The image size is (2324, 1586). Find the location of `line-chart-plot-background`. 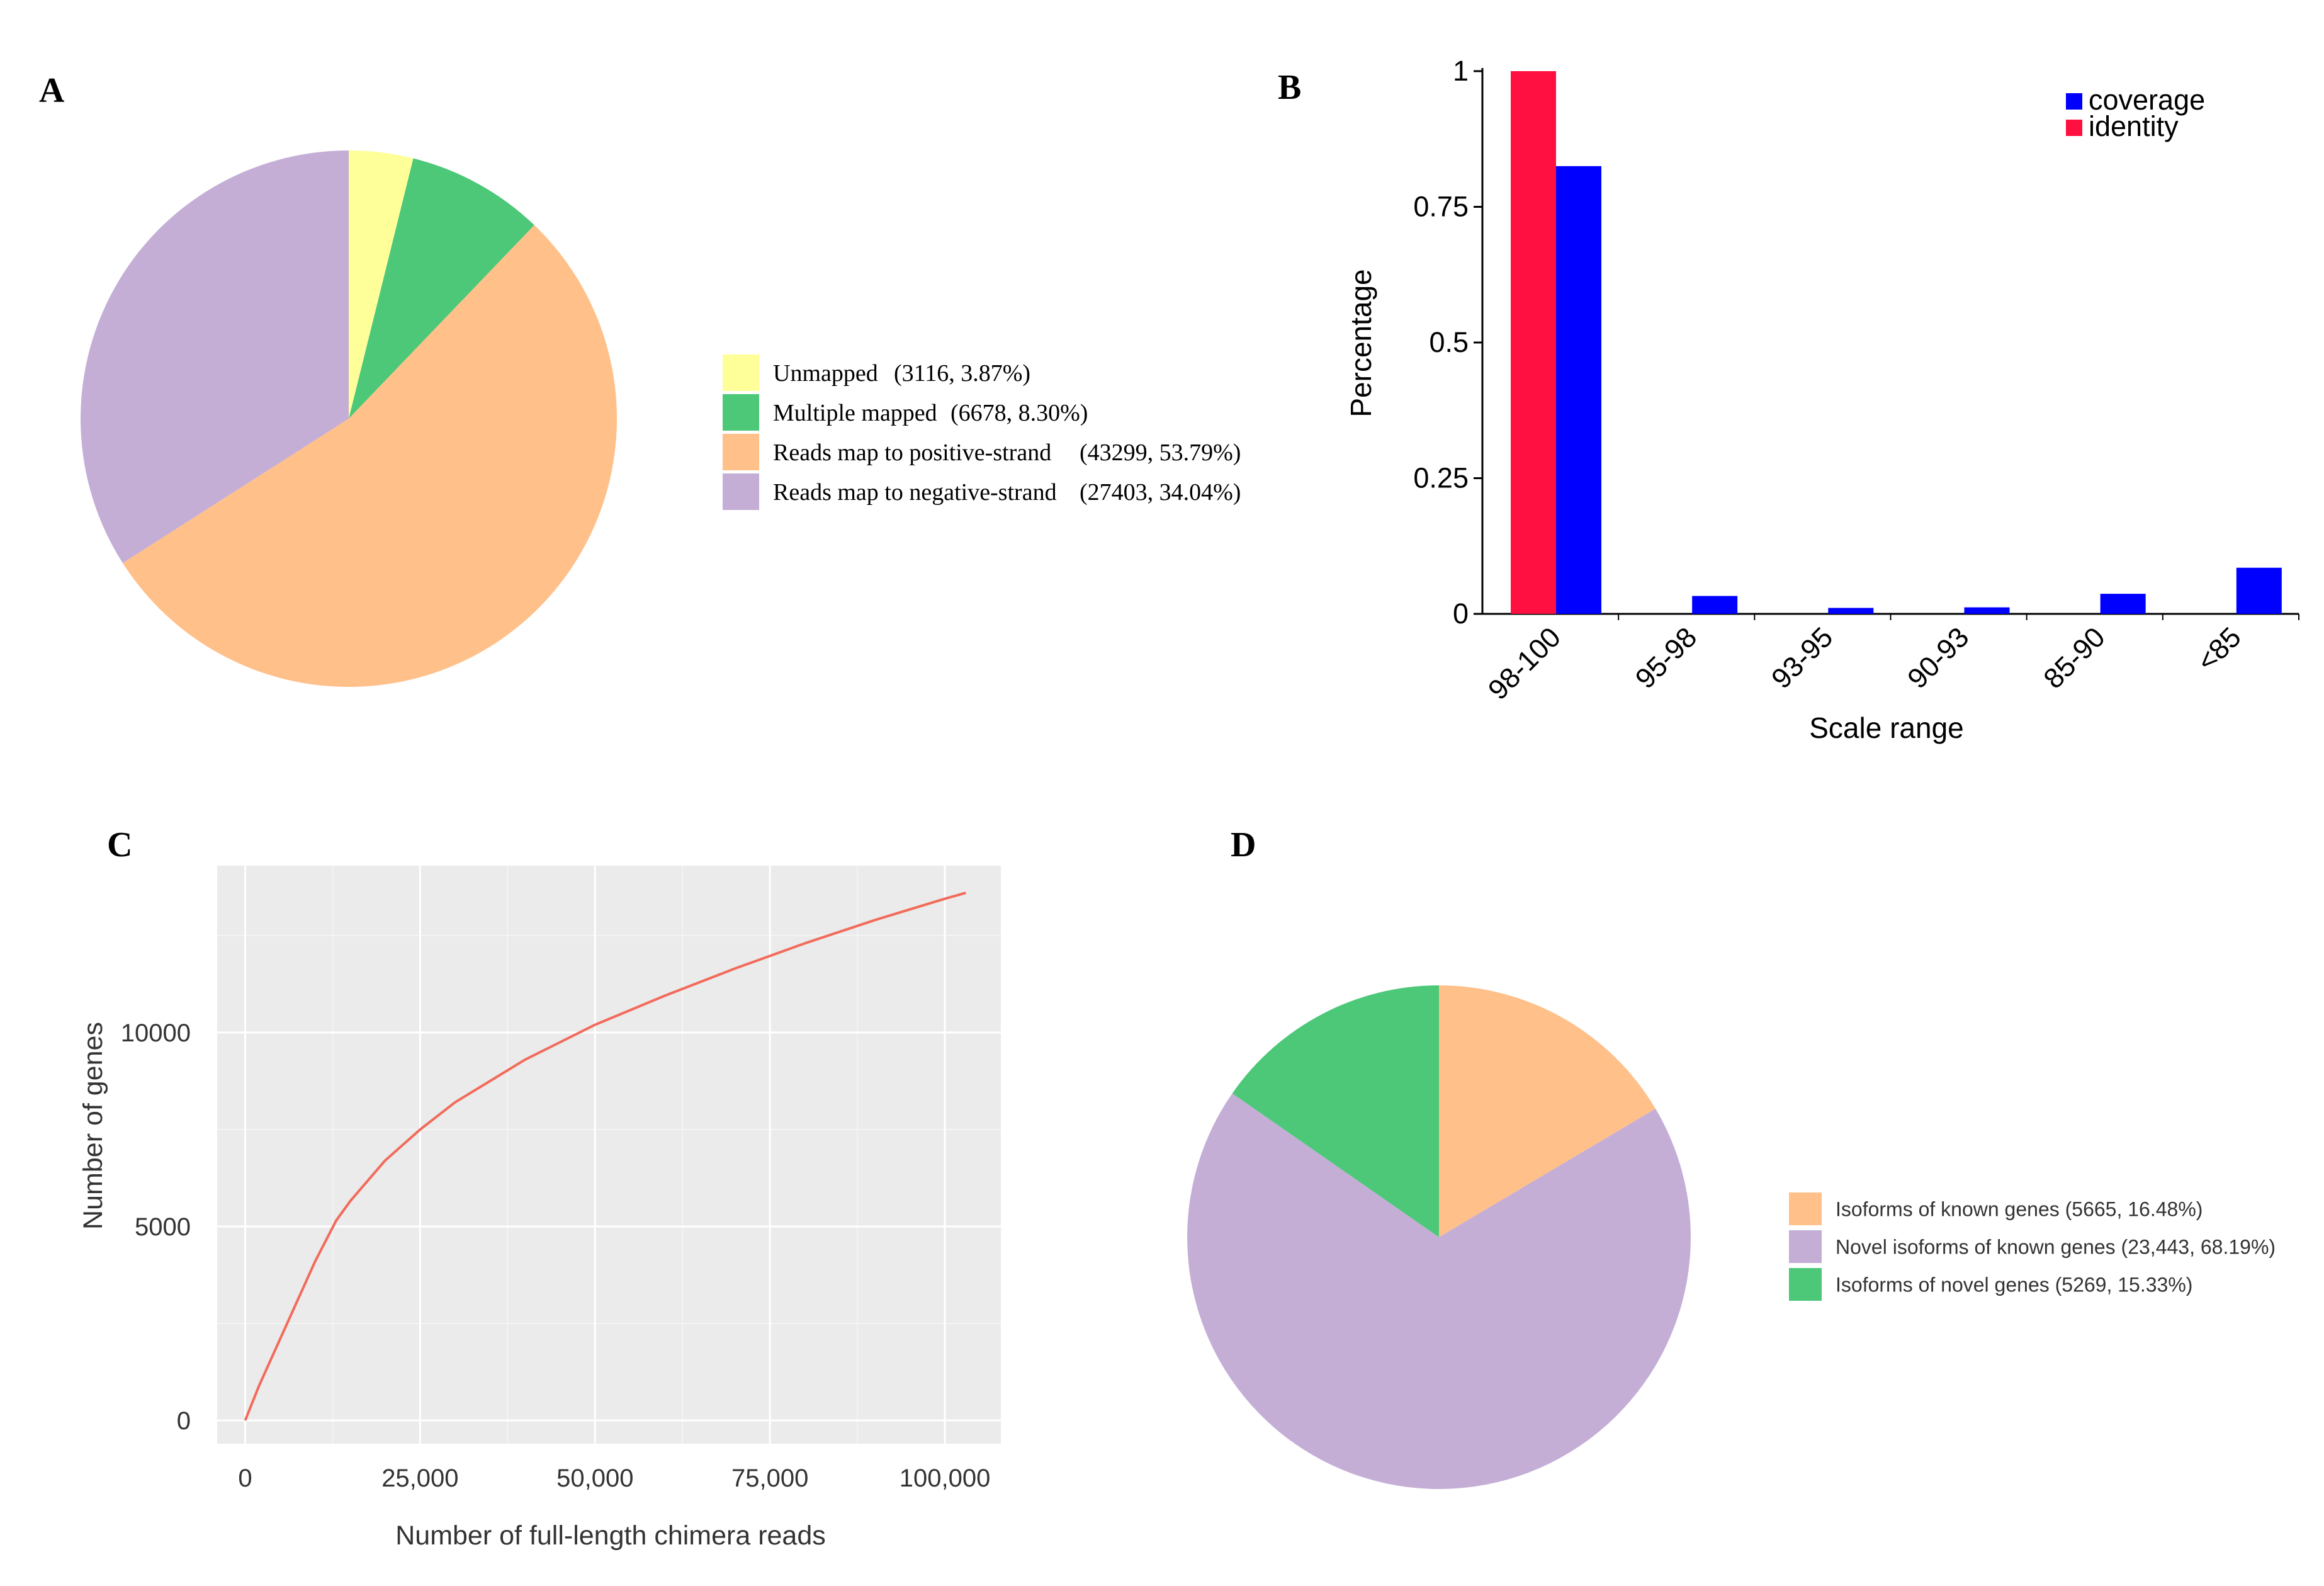

line-chart-plot-background is located at coordinates (609, 1155).